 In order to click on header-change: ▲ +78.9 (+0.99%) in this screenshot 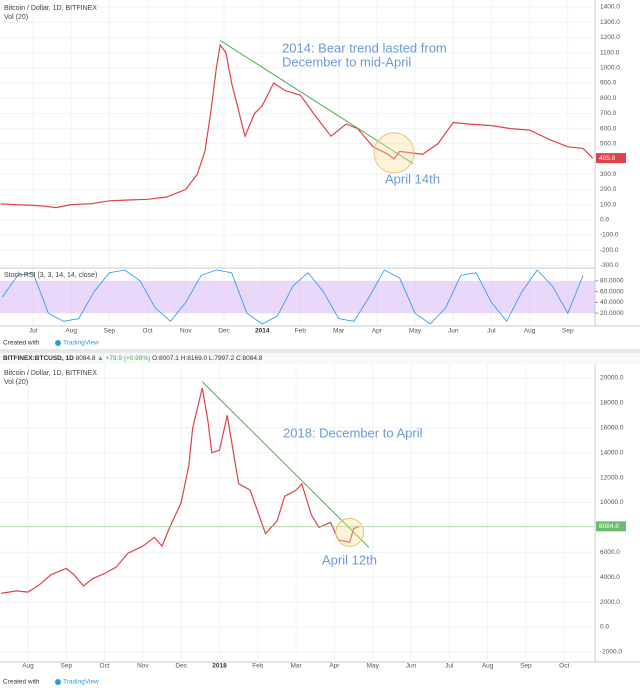, I will do `click(123, 358)`.